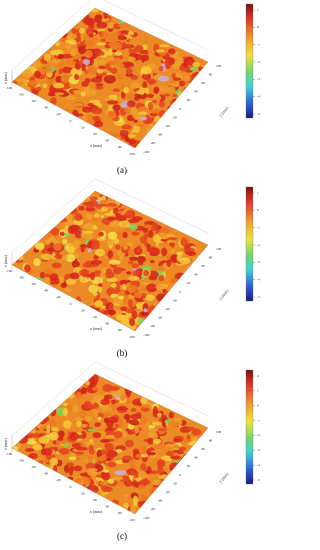  What do you see at coordinates (151, 206) in the screenshot?
I see `axis-line` at bounding box center [151, 206].